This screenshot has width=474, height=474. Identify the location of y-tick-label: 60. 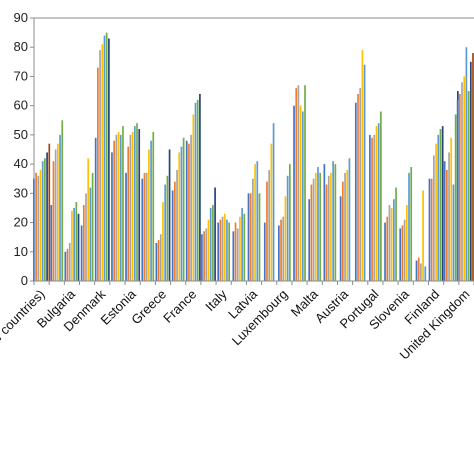
(21, 105).